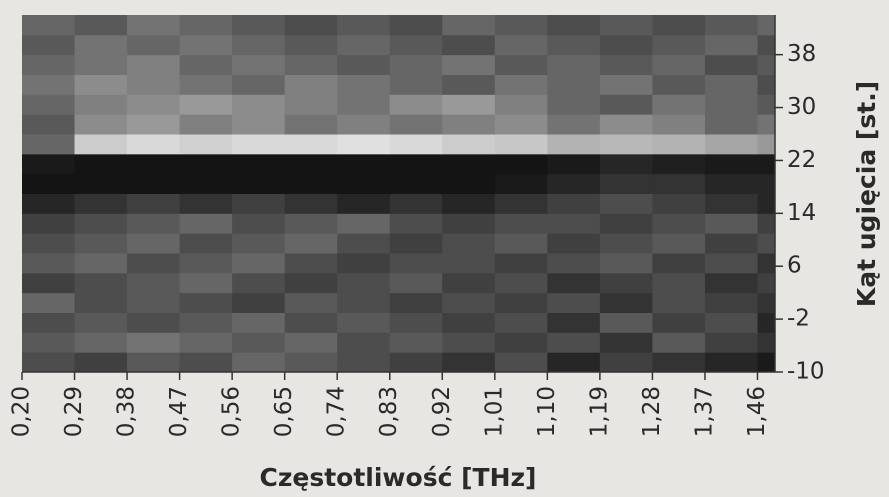 Image resolution: width=889 pixels, height=497 pixels. What do you see at coordinates (757, 411) in the screenshot?
I see `x-tick-label: 1,46` at bounding box center [757, 411].